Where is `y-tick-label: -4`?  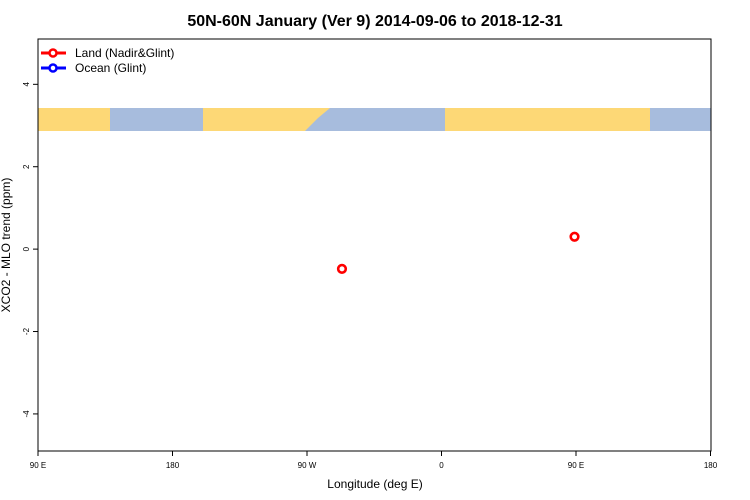
y-tick-label: -4 is located at coordinates (26, 414).